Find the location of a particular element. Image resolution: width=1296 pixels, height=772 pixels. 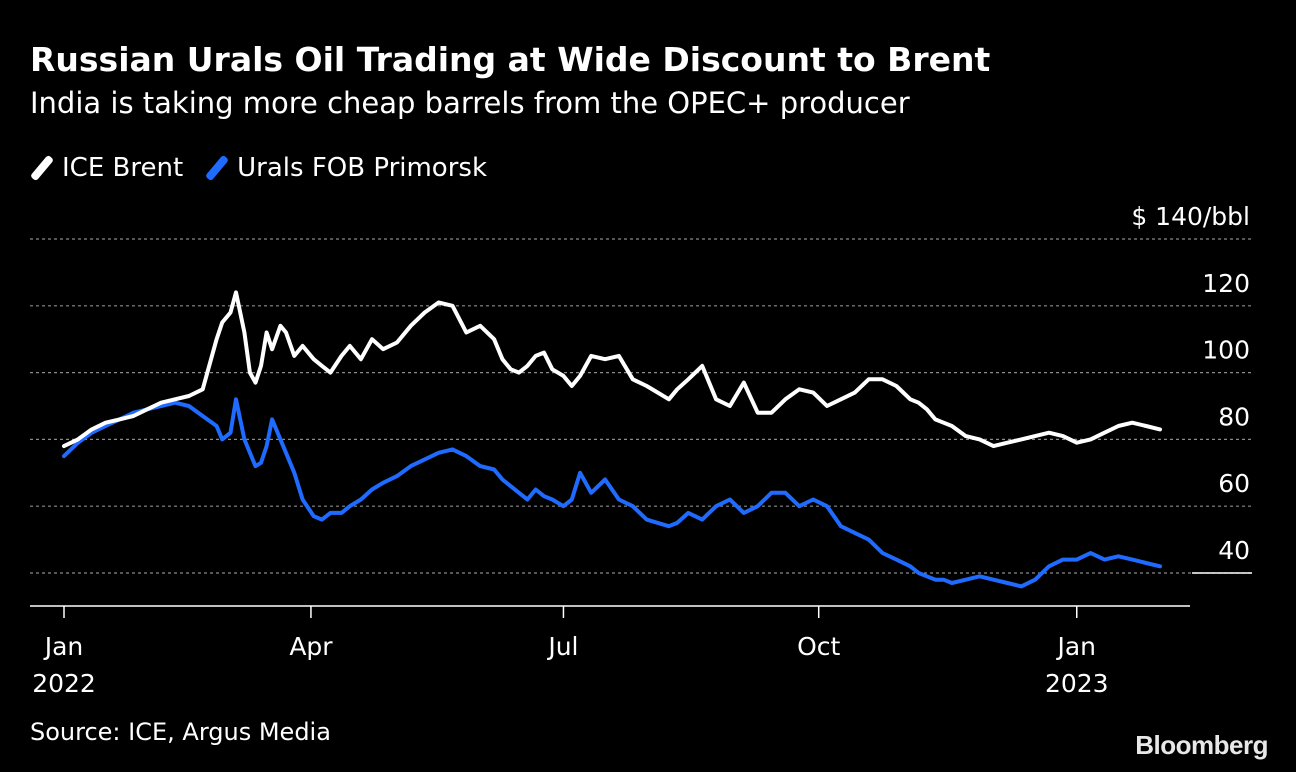

x-tick-label-jul: Jul is located at coordinates (562, 646).